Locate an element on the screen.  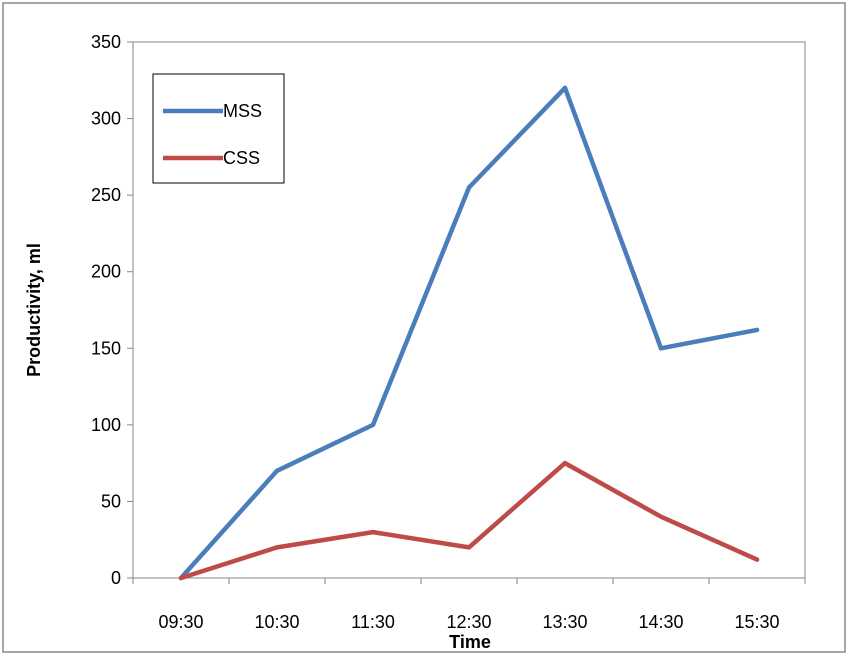
y-axis-title: Productivity, ml is located at coordinates (34, 310).